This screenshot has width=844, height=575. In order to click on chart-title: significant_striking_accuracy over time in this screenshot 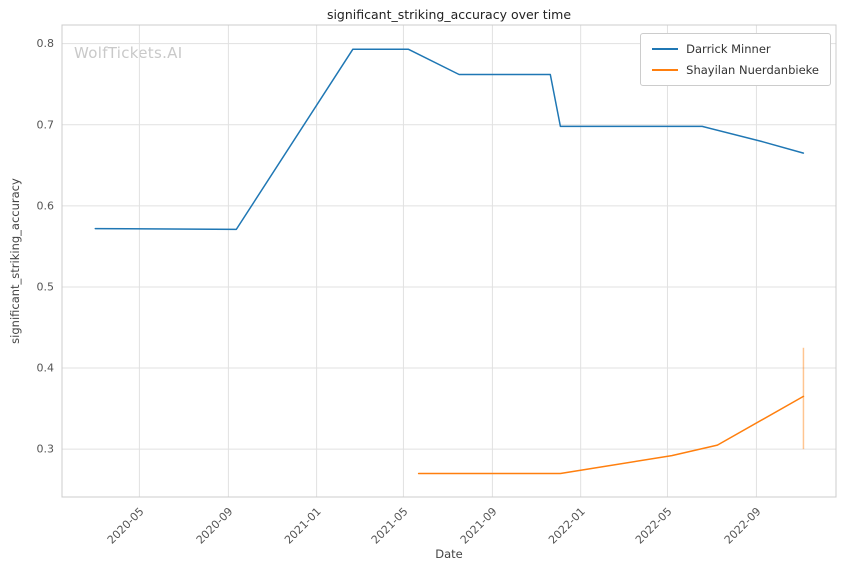, I will do `click(449, 14)`.